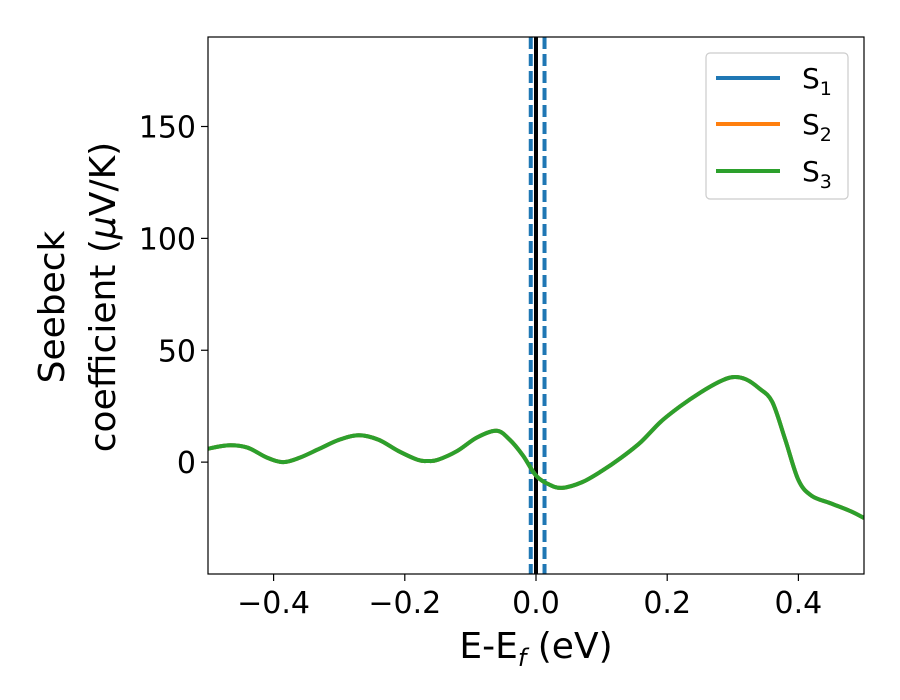 The width and height of the screenshot is (900, 700). I want to click on y-tick-label: 0, so click(186, 463).